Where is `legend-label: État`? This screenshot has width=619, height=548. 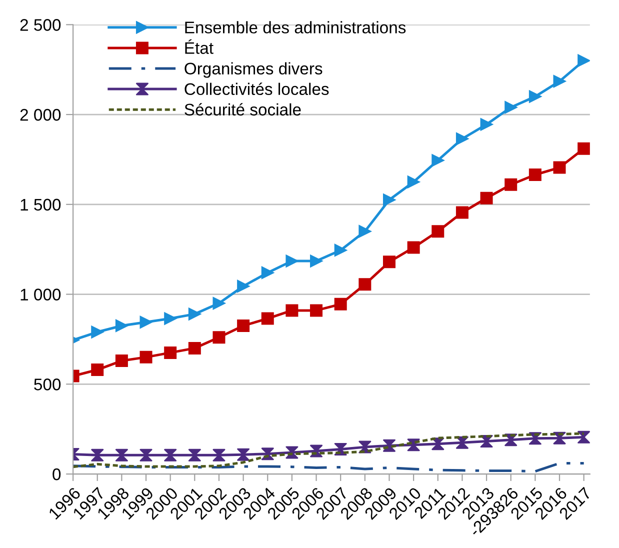
legend-label: État is located at coordinates (199, 46).